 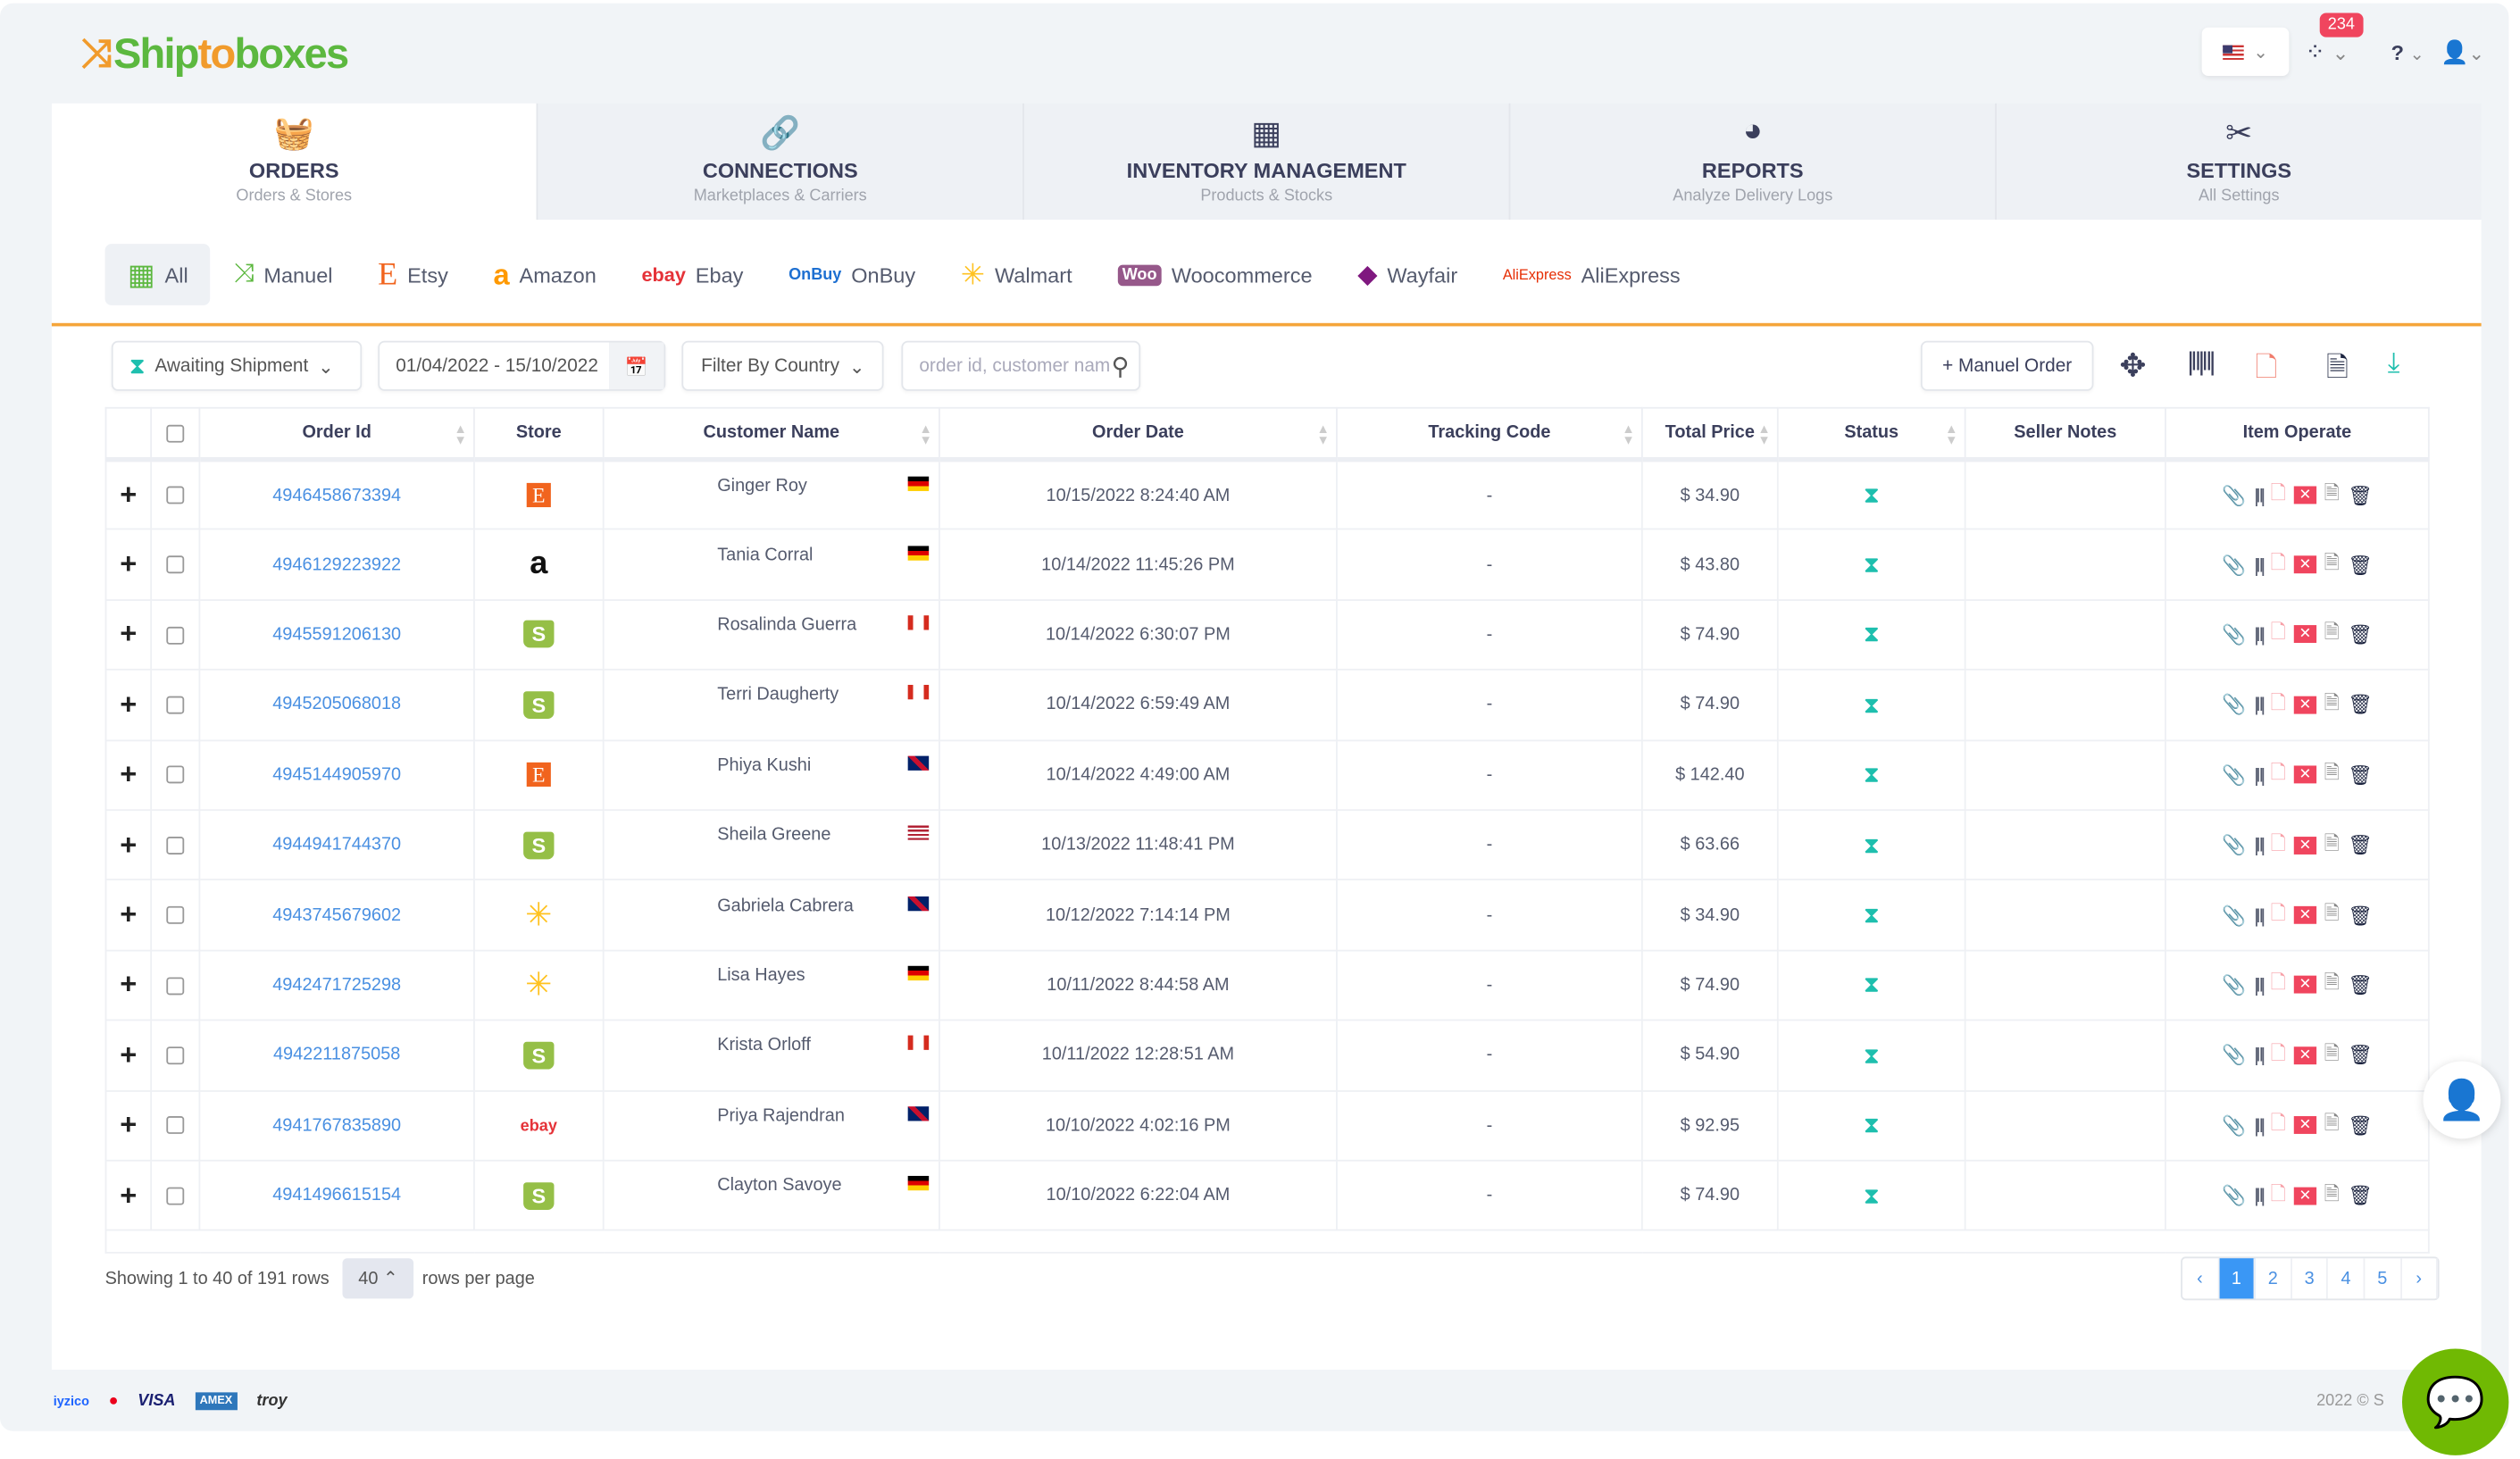 What do you see at coordinates (2327, 52) in the screenshot?
I see `apps-menu-button: ⁘ ⌄` at bounding box center [2327, 52].